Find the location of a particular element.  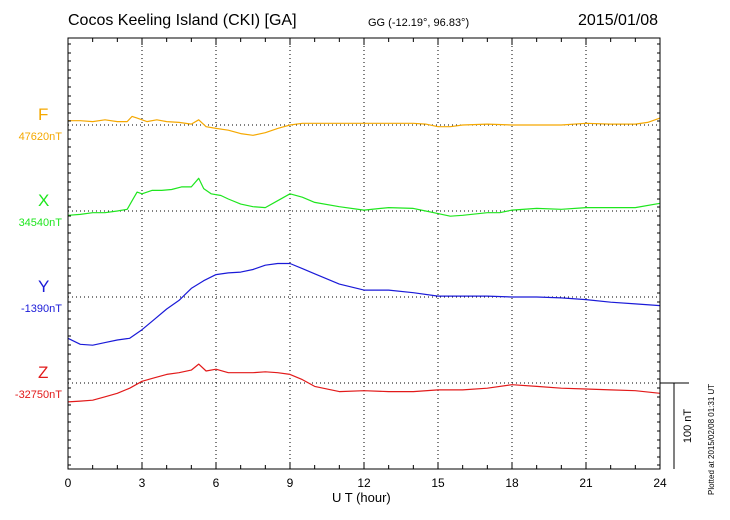

series-line-y is located at coordinates (364, 304).